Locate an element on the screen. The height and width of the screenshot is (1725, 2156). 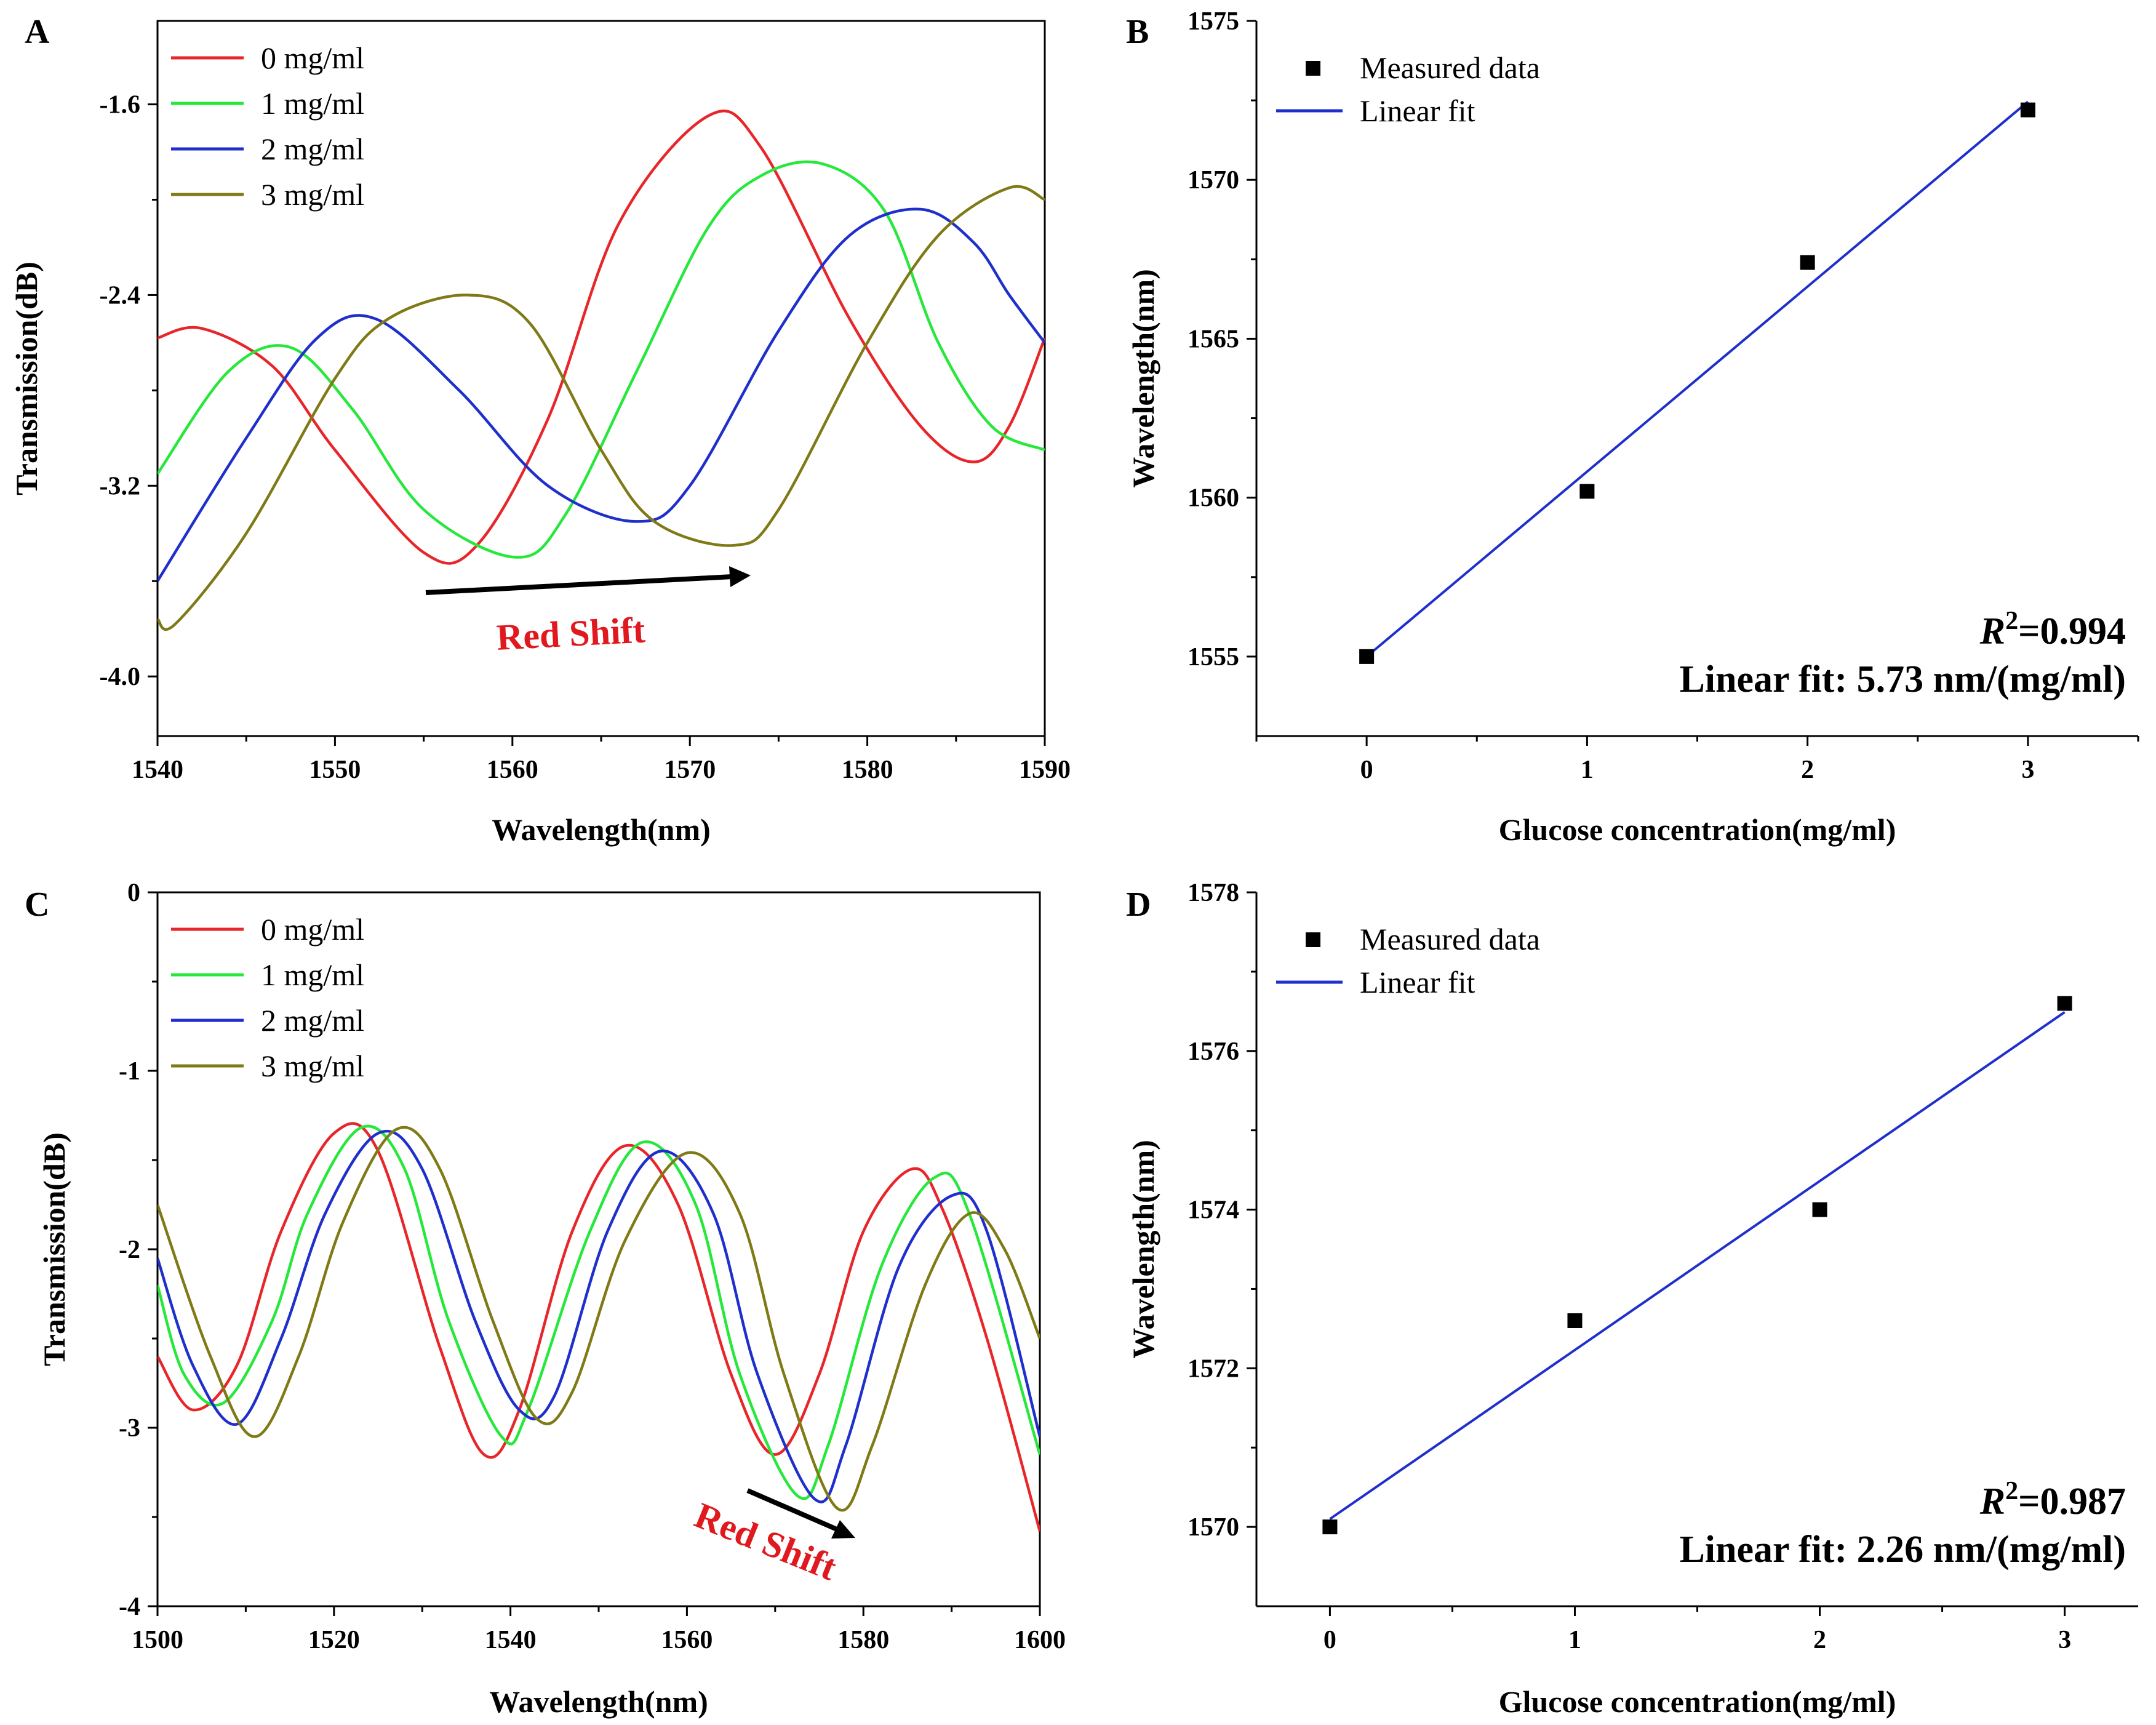
panel-label: B is located at coordinates (1137, 32).